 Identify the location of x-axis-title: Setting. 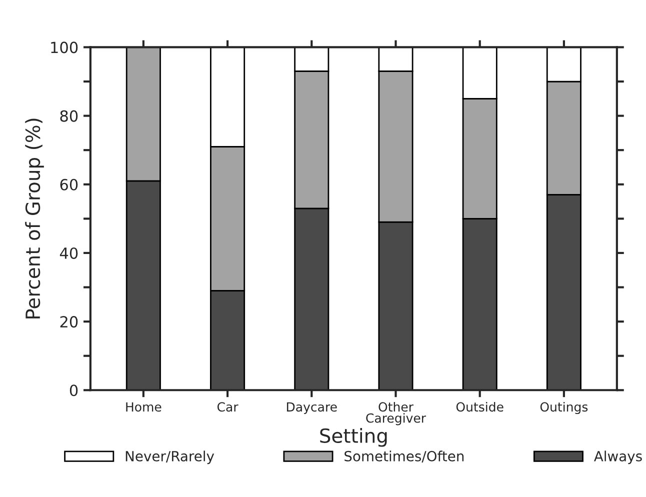
(353, 437).